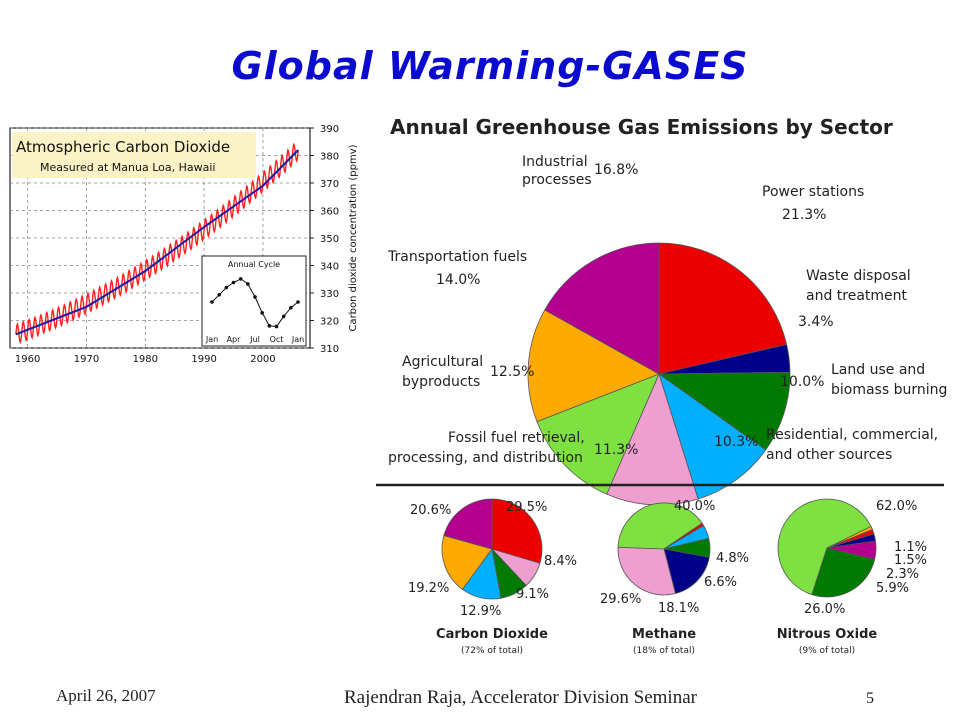  Describe the element at coordinates (910, 547) in the screenshot. I see `n2o-pct-transport: 1.1%` at that location.